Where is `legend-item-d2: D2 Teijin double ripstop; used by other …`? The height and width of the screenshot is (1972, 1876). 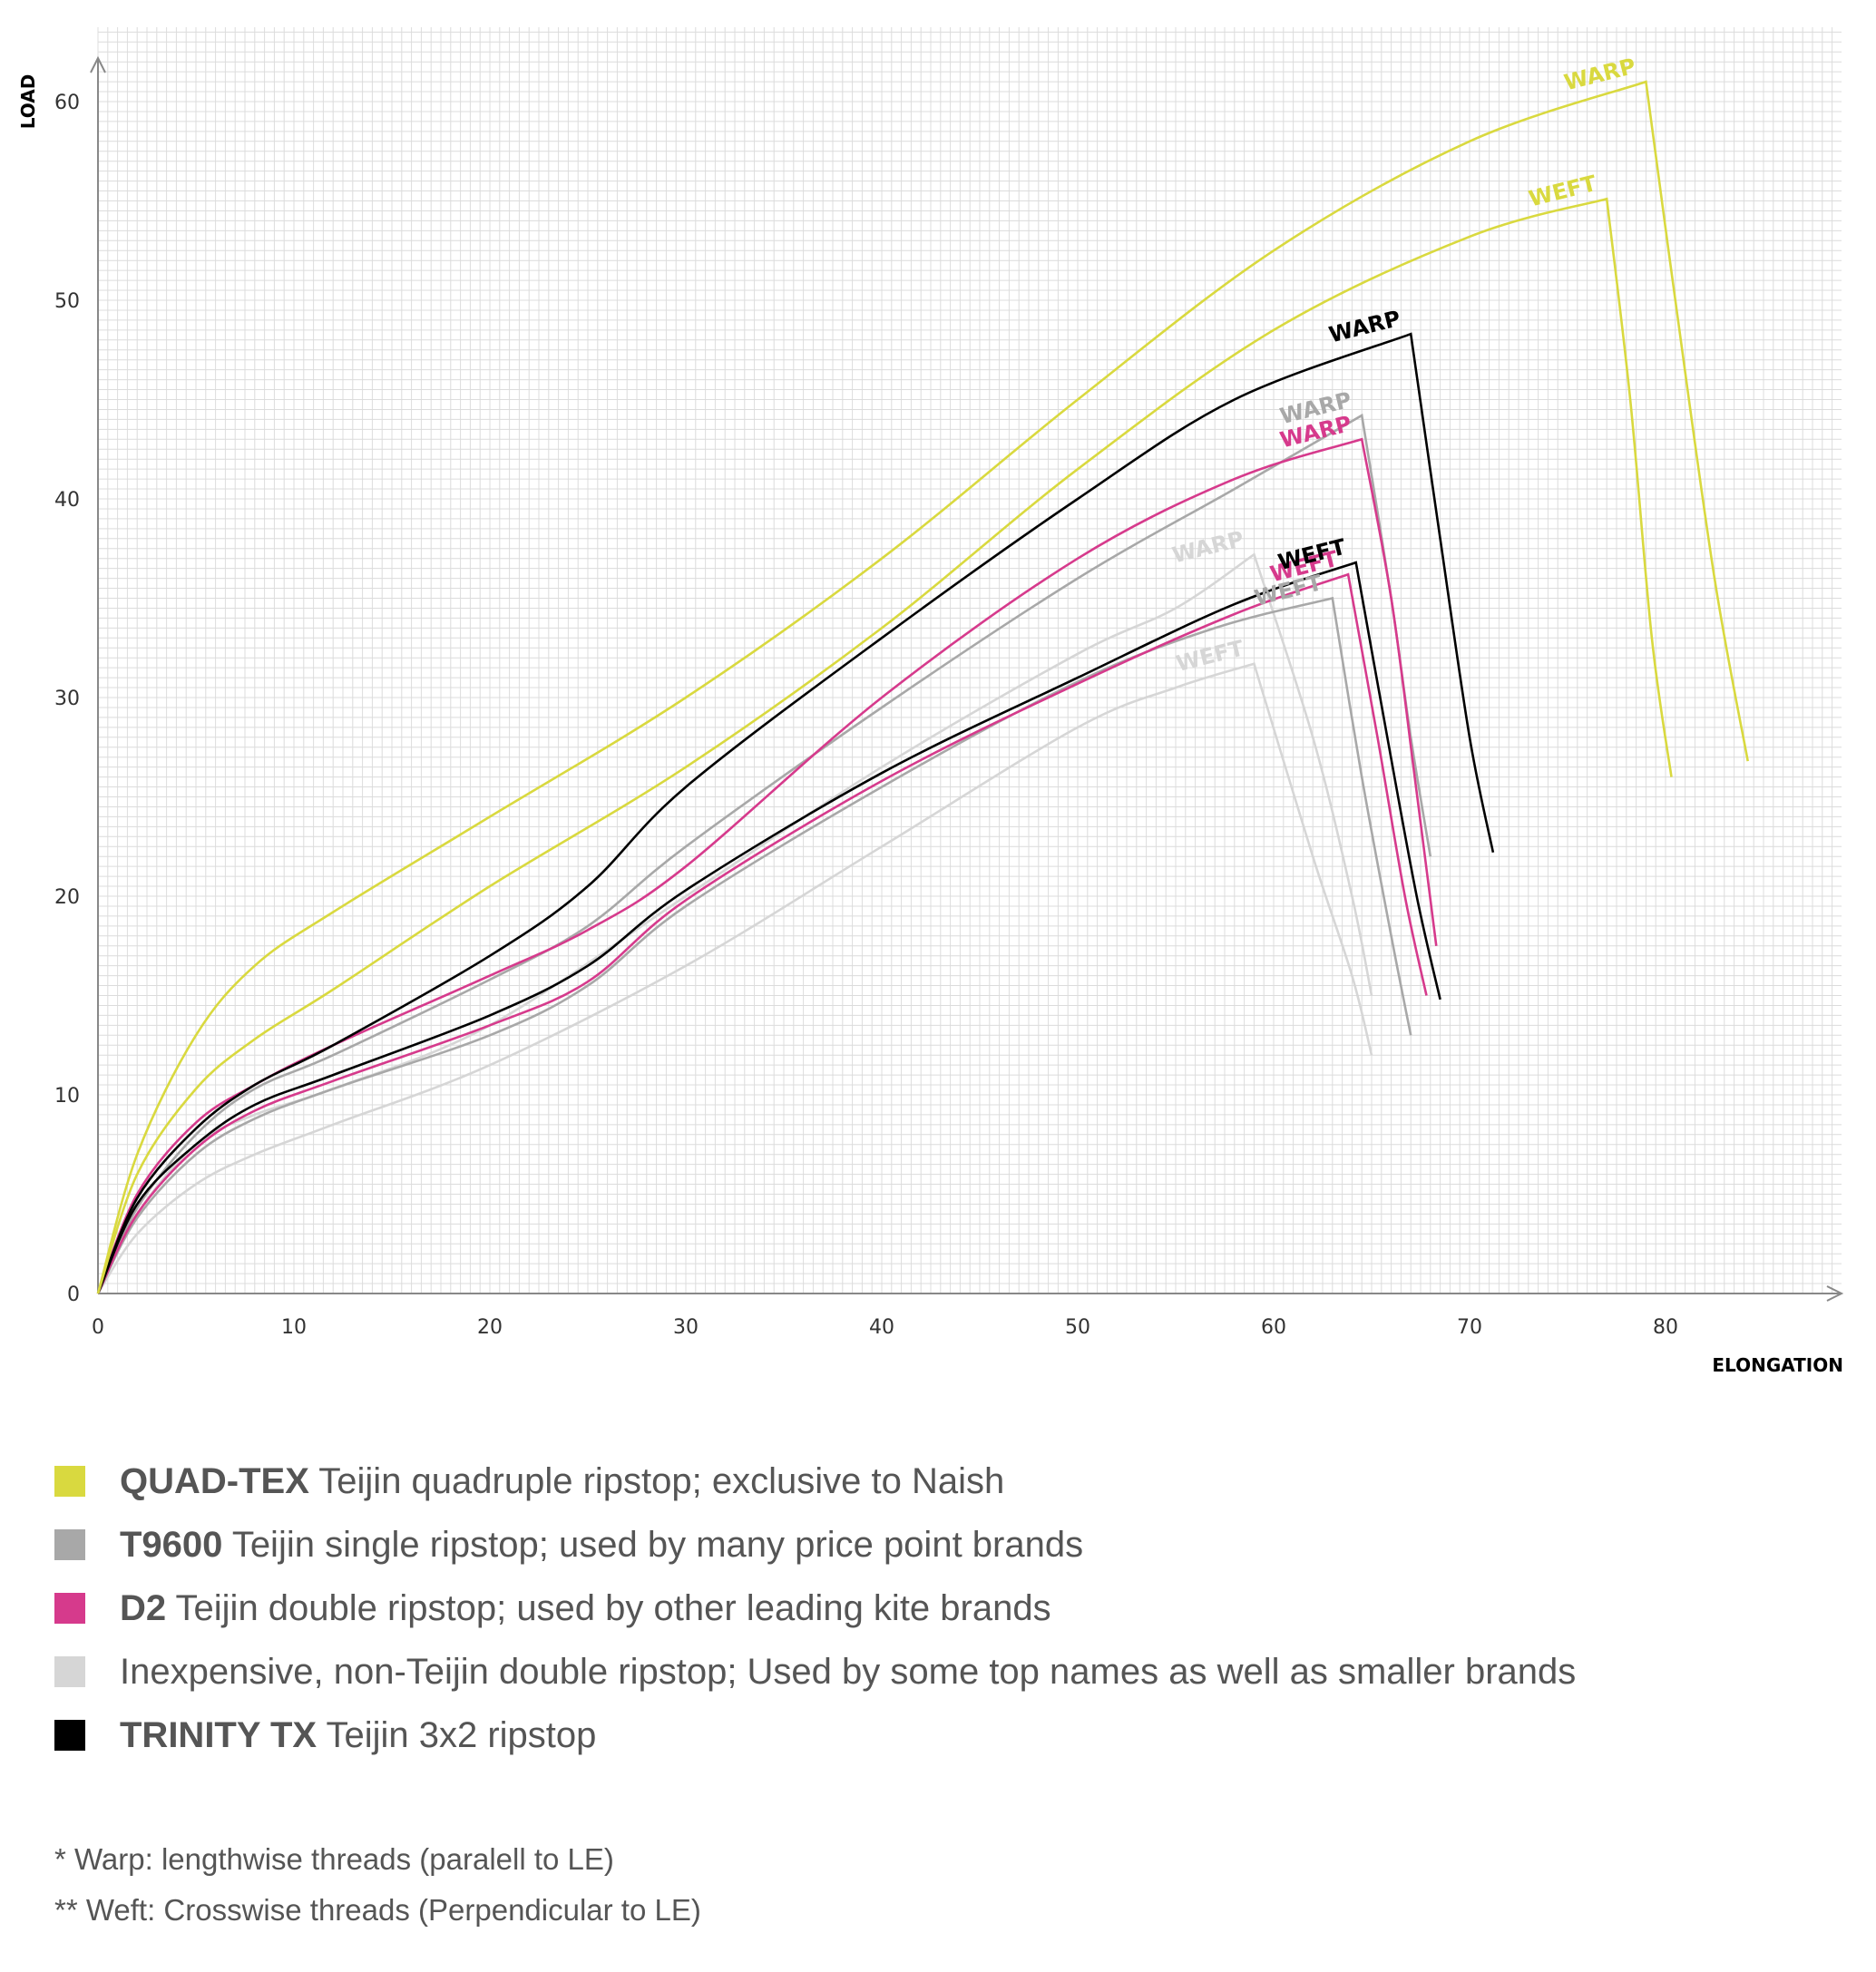
legend-item-d2: D2 Teijin double ripstop; used by other … is located at coordinates (815, 1608).